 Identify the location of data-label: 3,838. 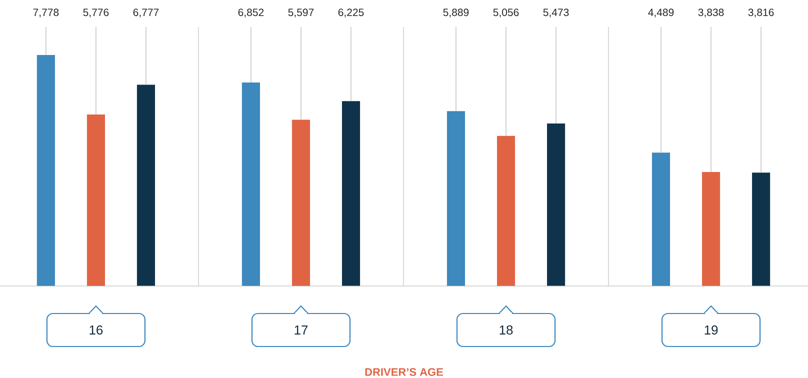
(711, 13).